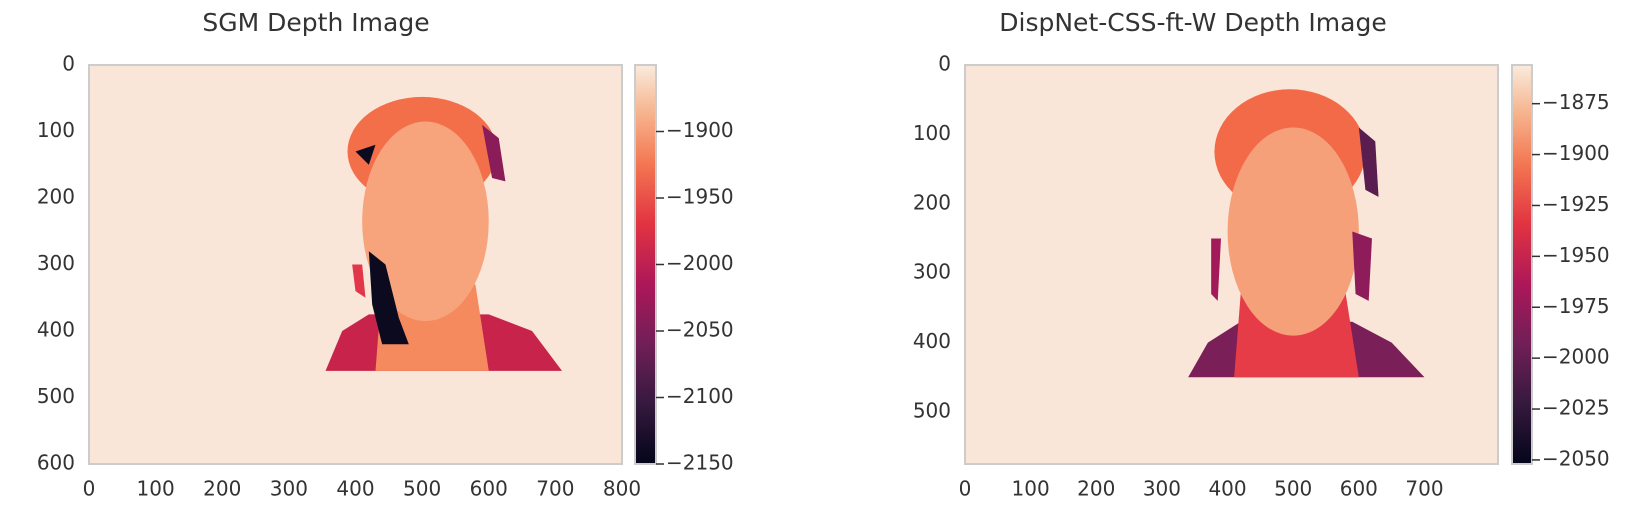  Describe the element at coordinates (1576, 306) in the screenshot. I see `colorbar-tick-label: −1975` at that location.